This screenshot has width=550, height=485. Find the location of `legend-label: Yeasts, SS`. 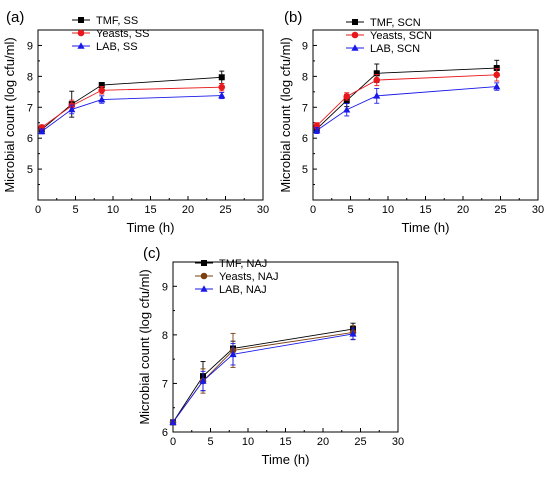

legend-label: Yeasts, SS is located at coordinates (122, 34).